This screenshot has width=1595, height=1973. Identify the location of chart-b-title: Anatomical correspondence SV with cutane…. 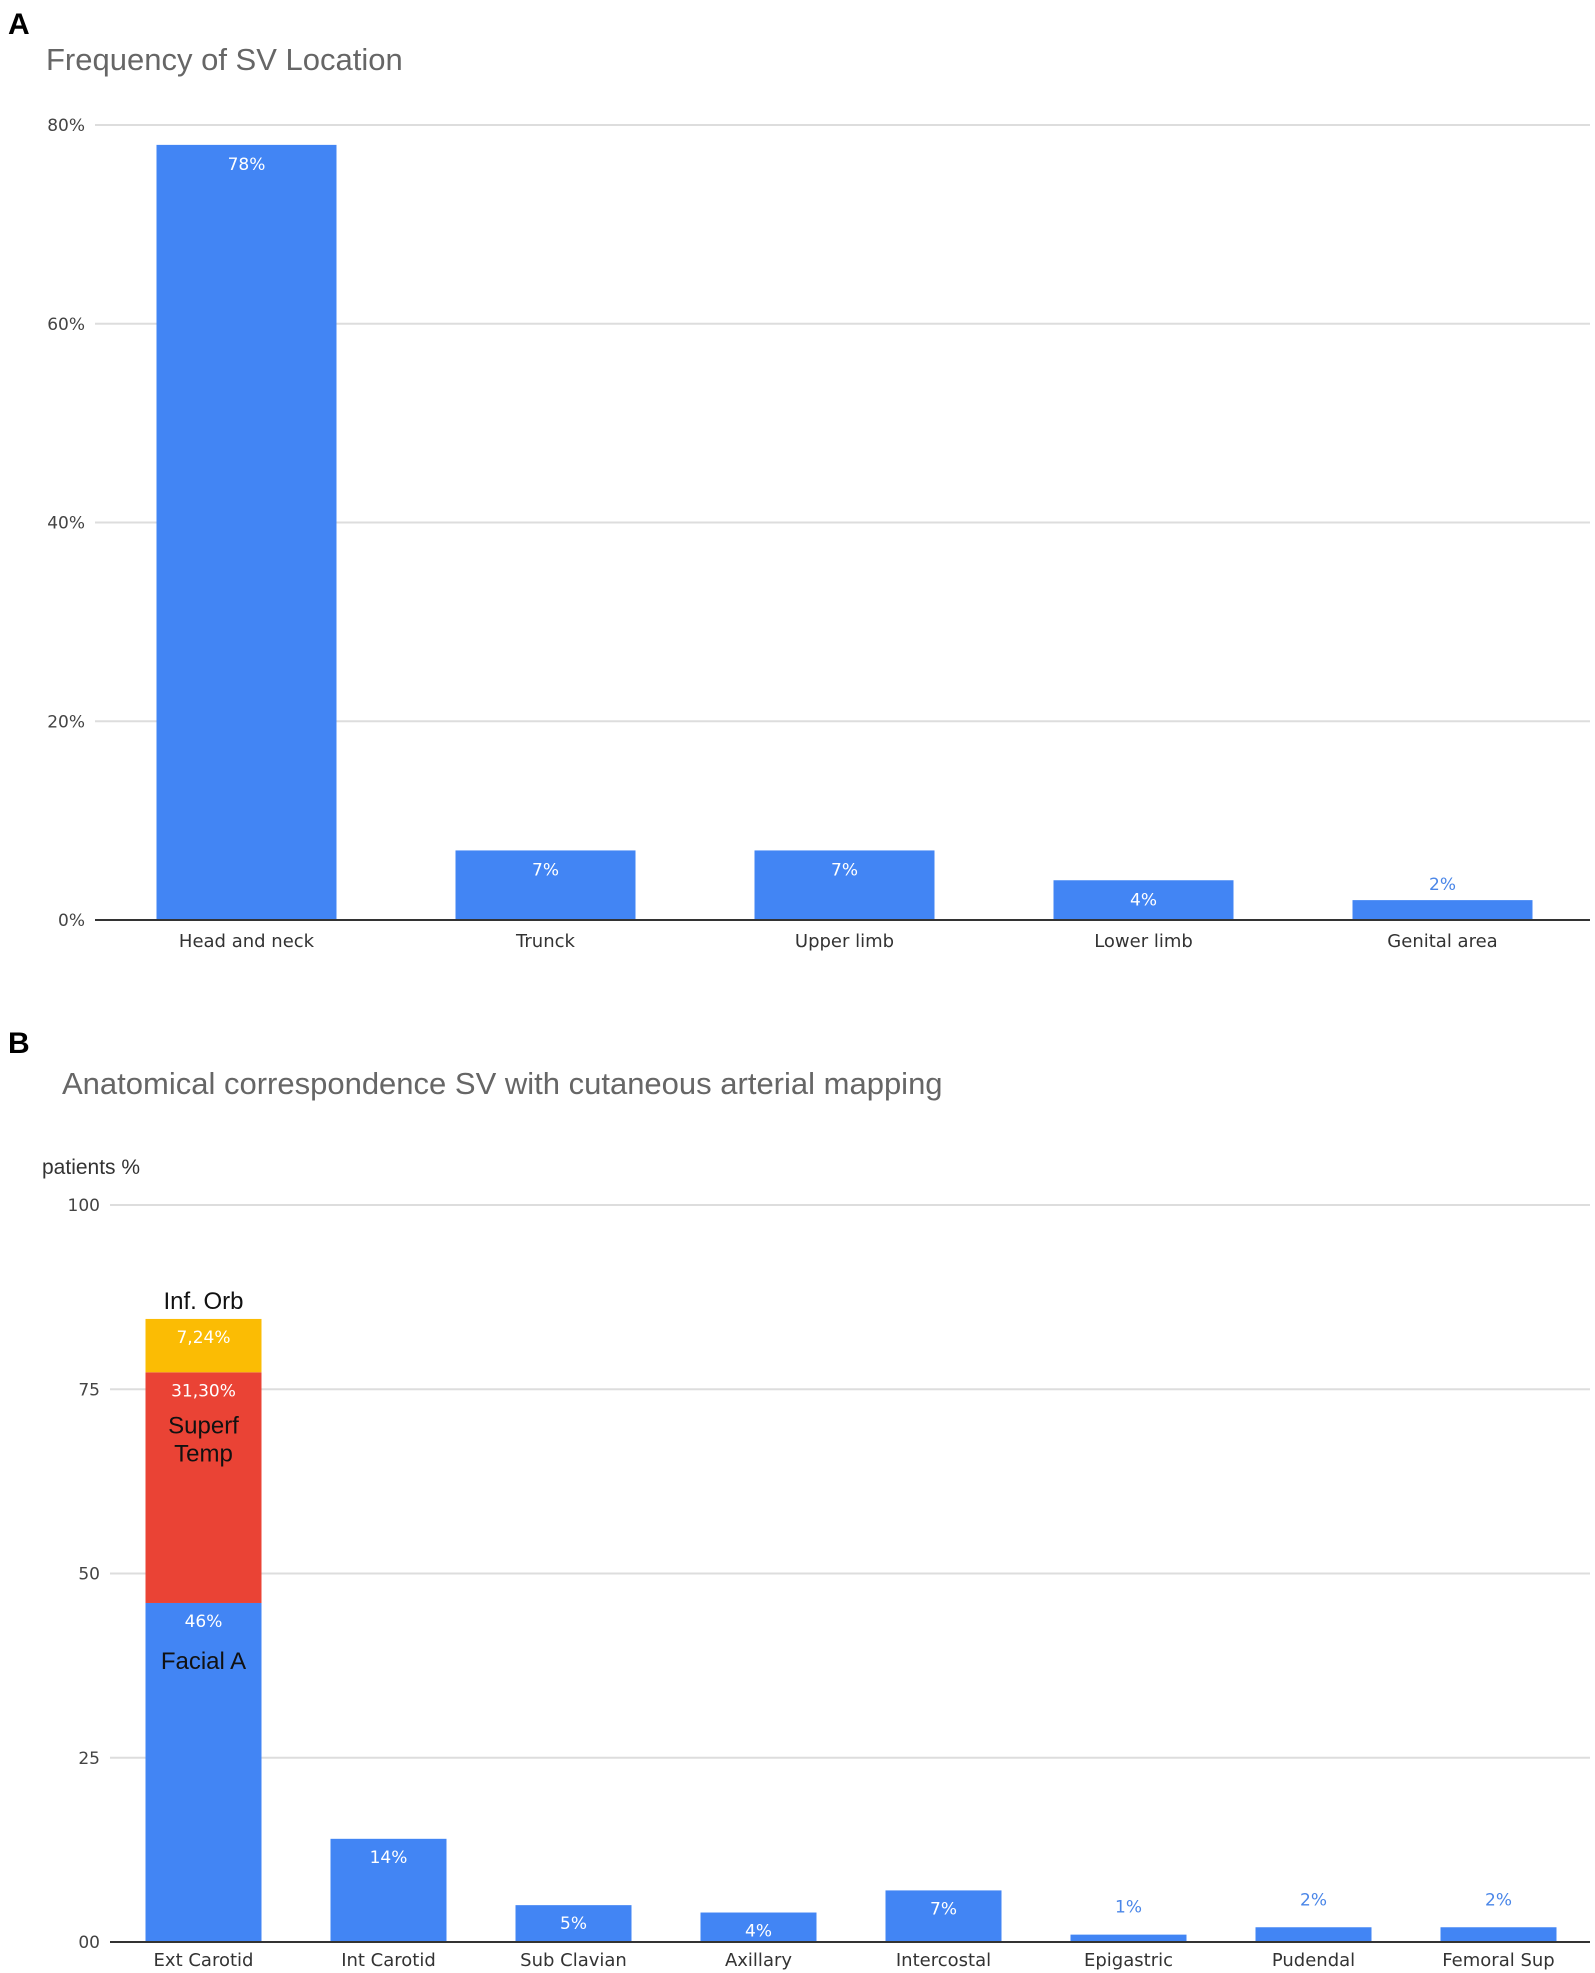
(502, 1083).